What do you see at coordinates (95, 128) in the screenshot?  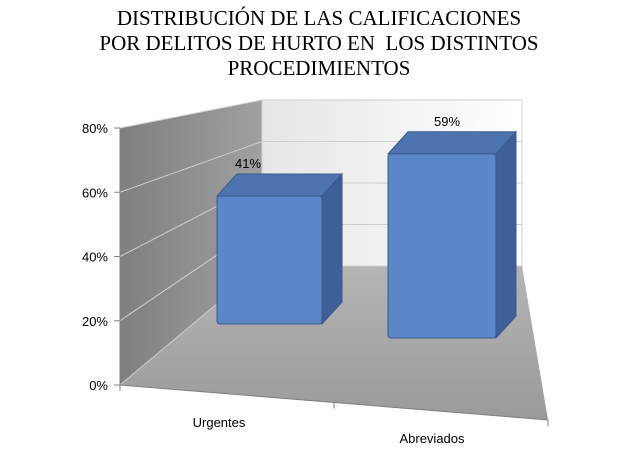 I see `y-tick-label: 80%` at bounding box center [95, 128].